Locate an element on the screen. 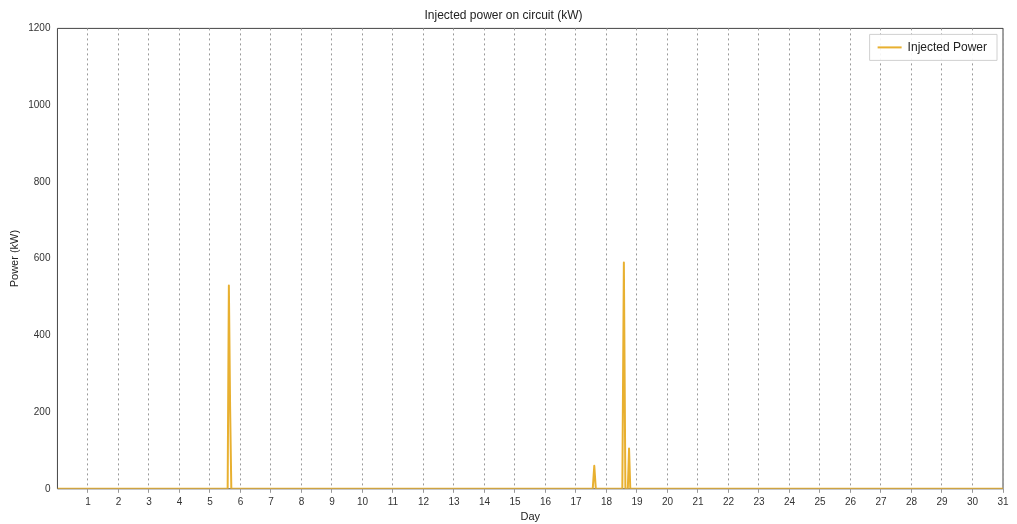 Image resolution: width=1017 pixels, height=524 pixels. x-tick-label: 11 is located at coordinates (393, 501).